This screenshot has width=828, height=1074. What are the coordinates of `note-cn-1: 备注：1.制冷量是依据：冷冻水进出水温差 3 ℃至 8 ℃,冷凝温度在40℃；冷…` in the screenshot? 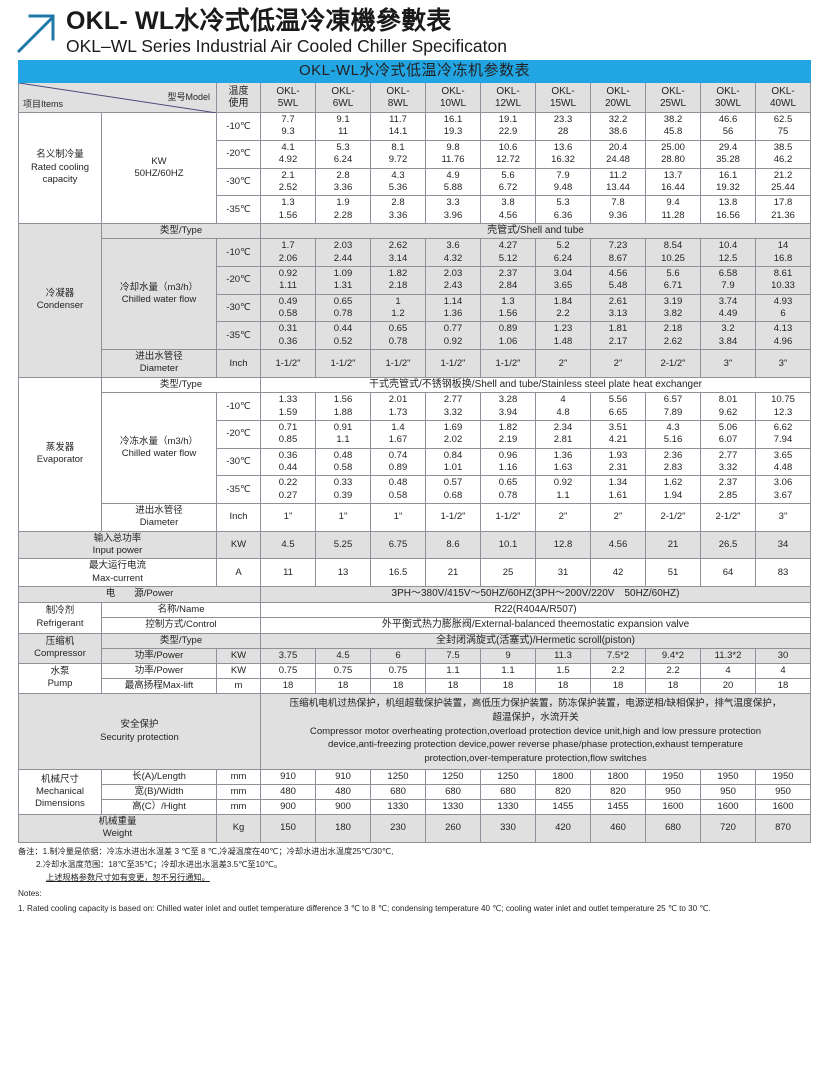 It's located at (206, 851).